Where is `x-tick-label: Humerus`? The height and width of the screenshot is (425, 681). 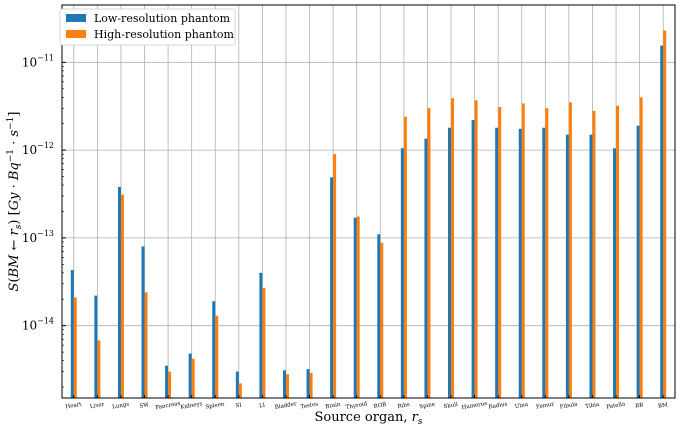
x-tick-label: Humerus is located at coordinates (474, 406).